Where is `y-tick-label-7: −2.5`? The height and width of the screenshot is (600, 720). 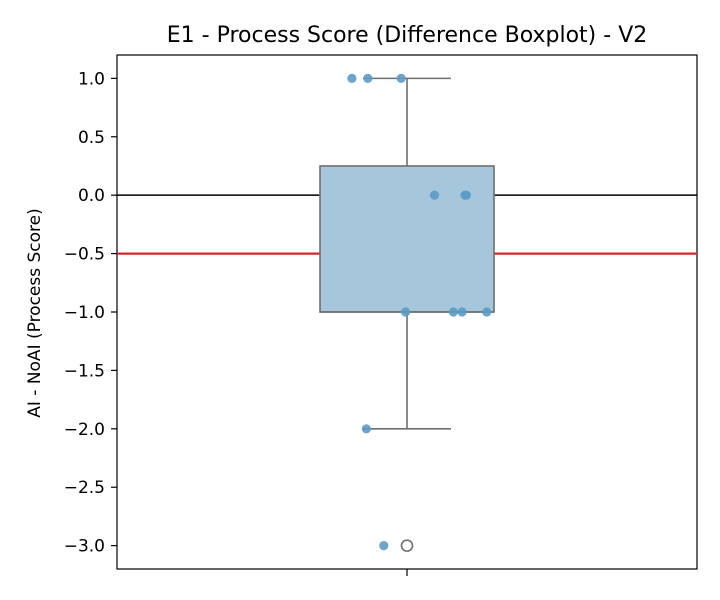 y-tick-label-7: −2.5 is located at coordinates (84, 488).